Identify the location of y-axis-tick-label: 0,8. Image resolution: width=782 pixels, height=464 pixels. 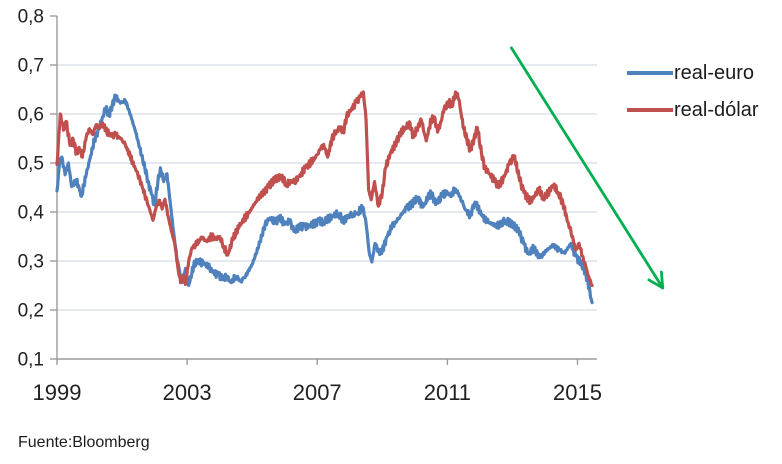
(31, 17).